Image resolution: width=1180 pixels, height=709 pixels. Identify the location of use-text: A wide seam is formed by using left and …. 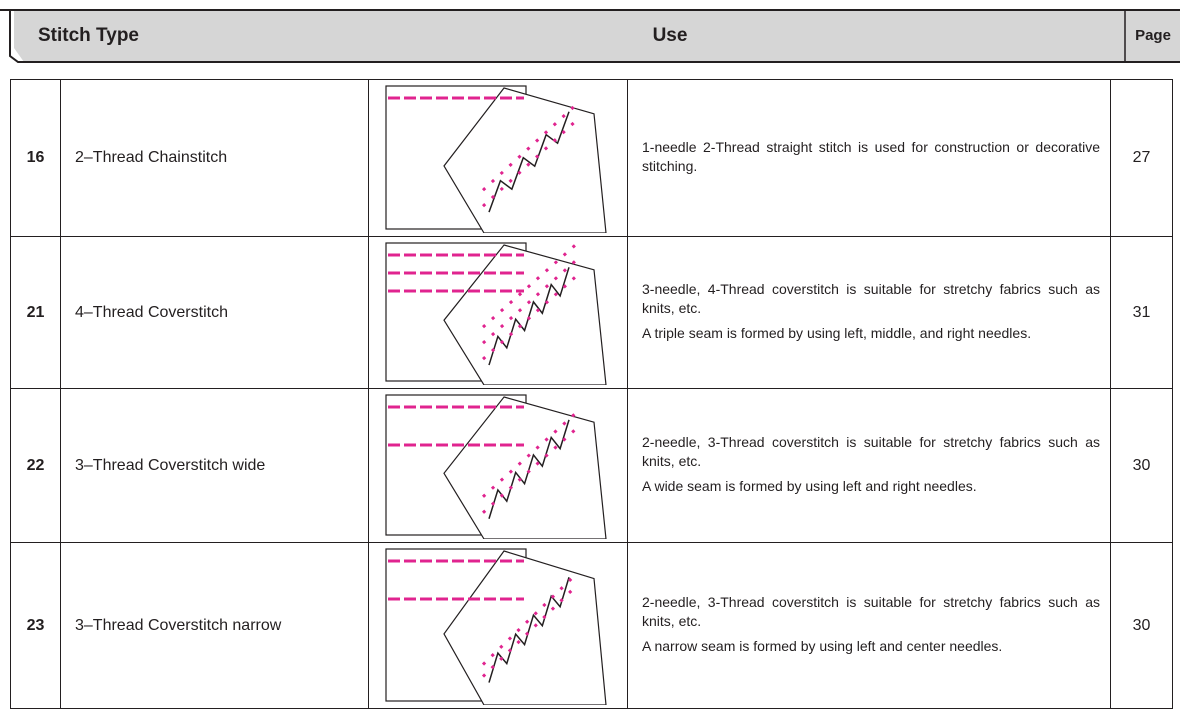
(809, 486).